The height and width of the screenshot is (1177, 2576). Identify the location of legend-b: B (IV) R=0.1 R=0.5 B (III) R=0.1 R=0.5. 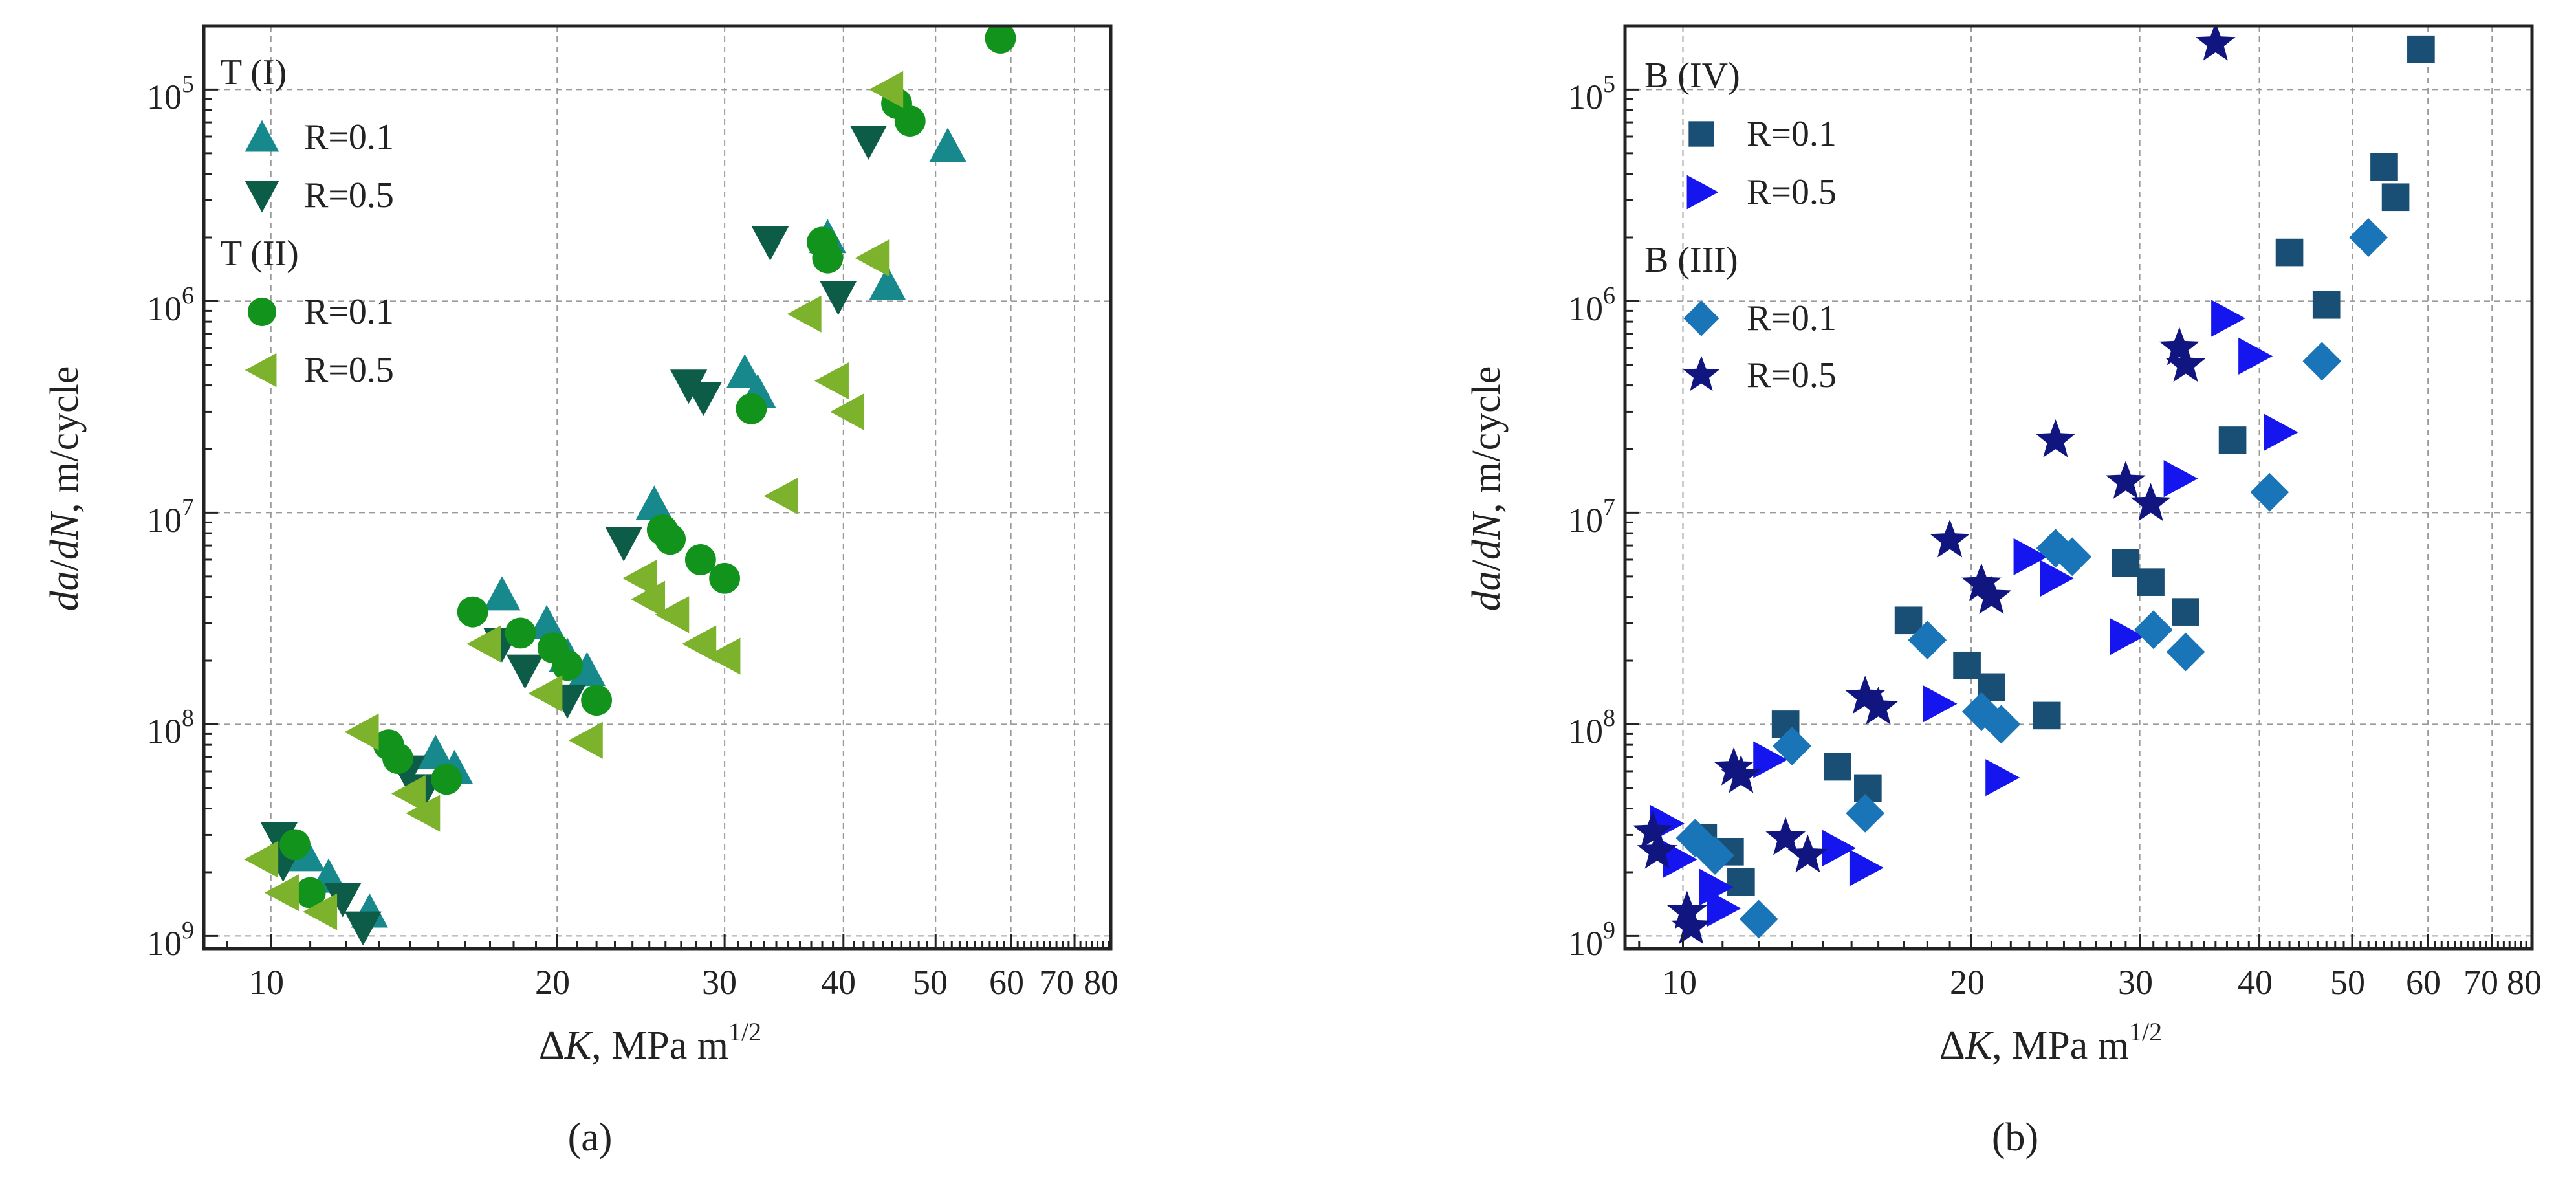
(1740, 225).